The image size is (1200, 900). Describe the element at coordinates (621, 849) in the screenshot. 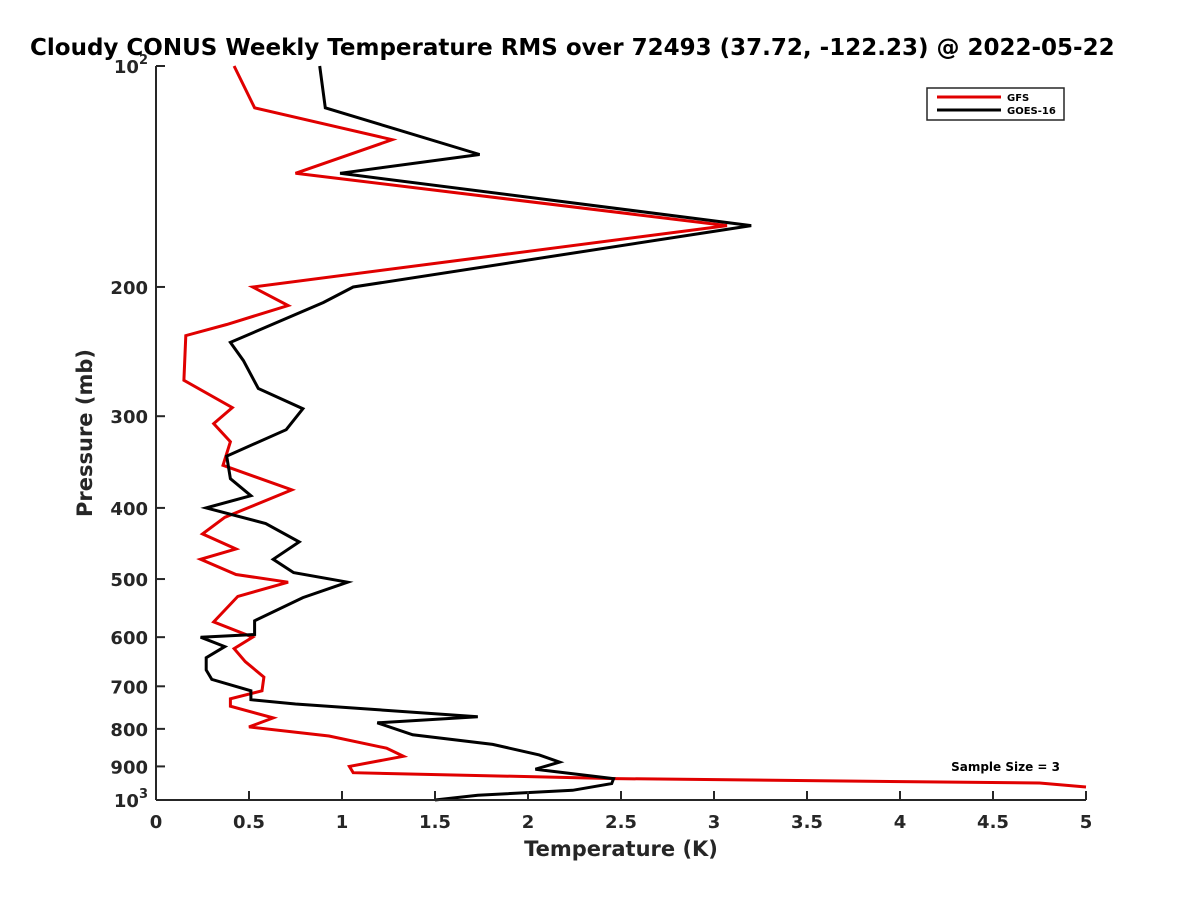

I see `x-axis-label: Temperature (K)` at that location.